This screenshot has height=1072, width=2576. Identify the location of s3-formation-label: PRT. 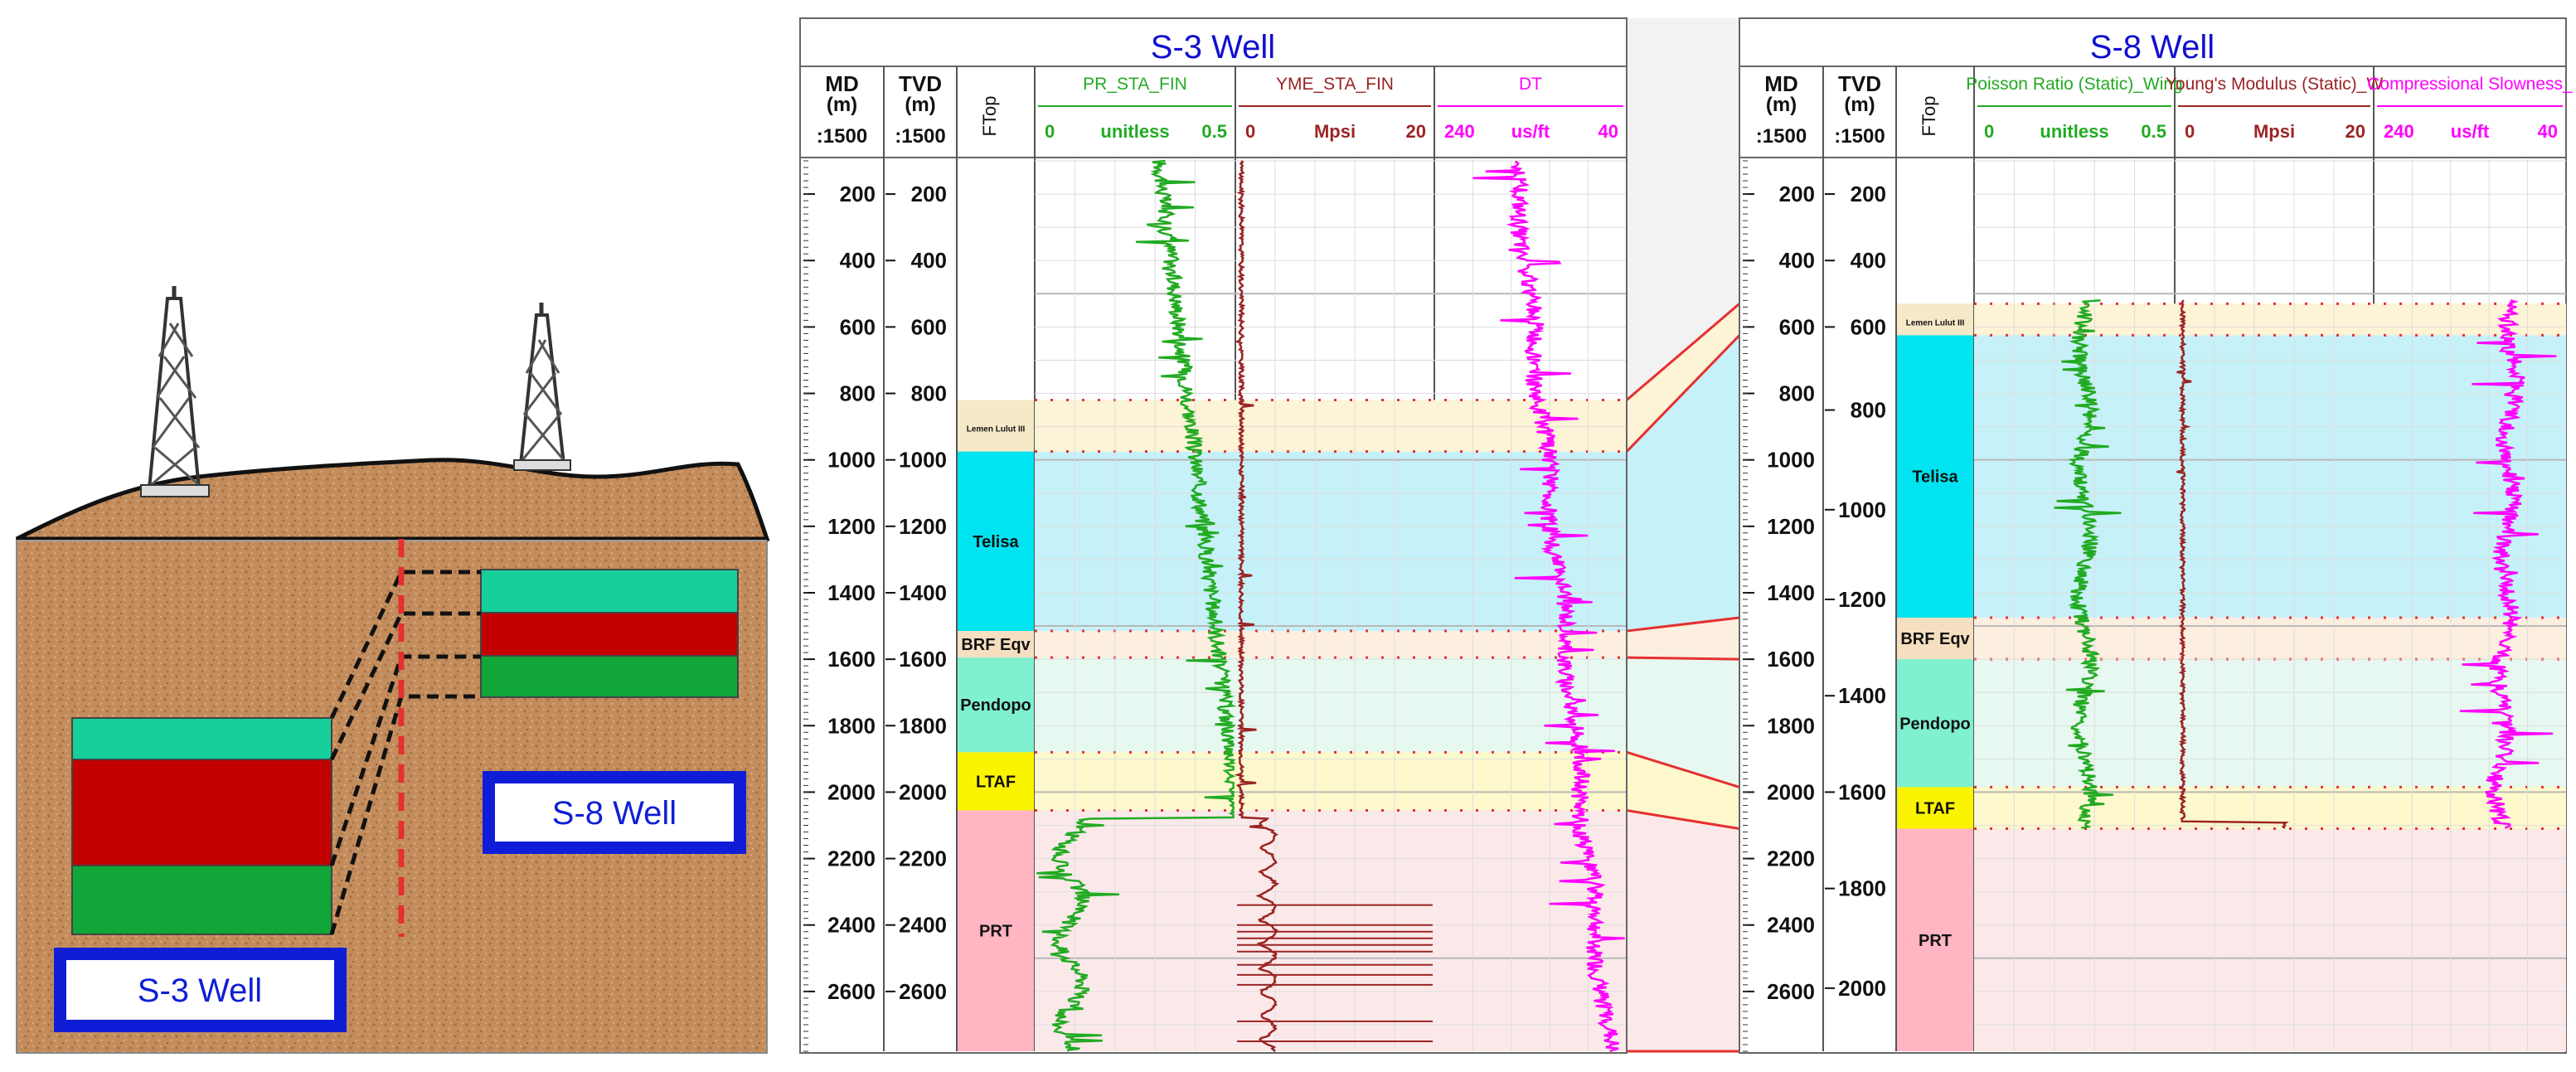
(995, 932).